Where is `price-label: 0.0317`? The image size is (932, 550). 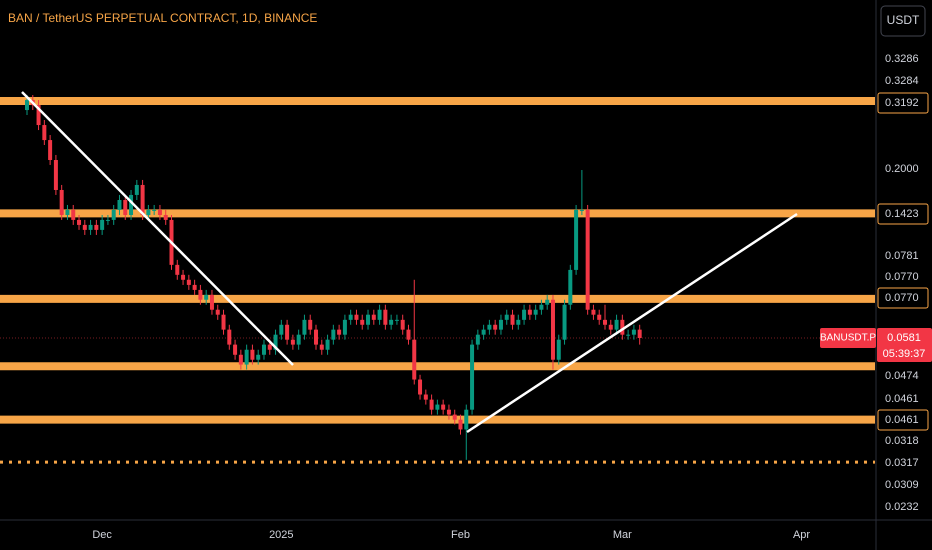 price-label: 0.0317 is located at coordinates (902, 463).